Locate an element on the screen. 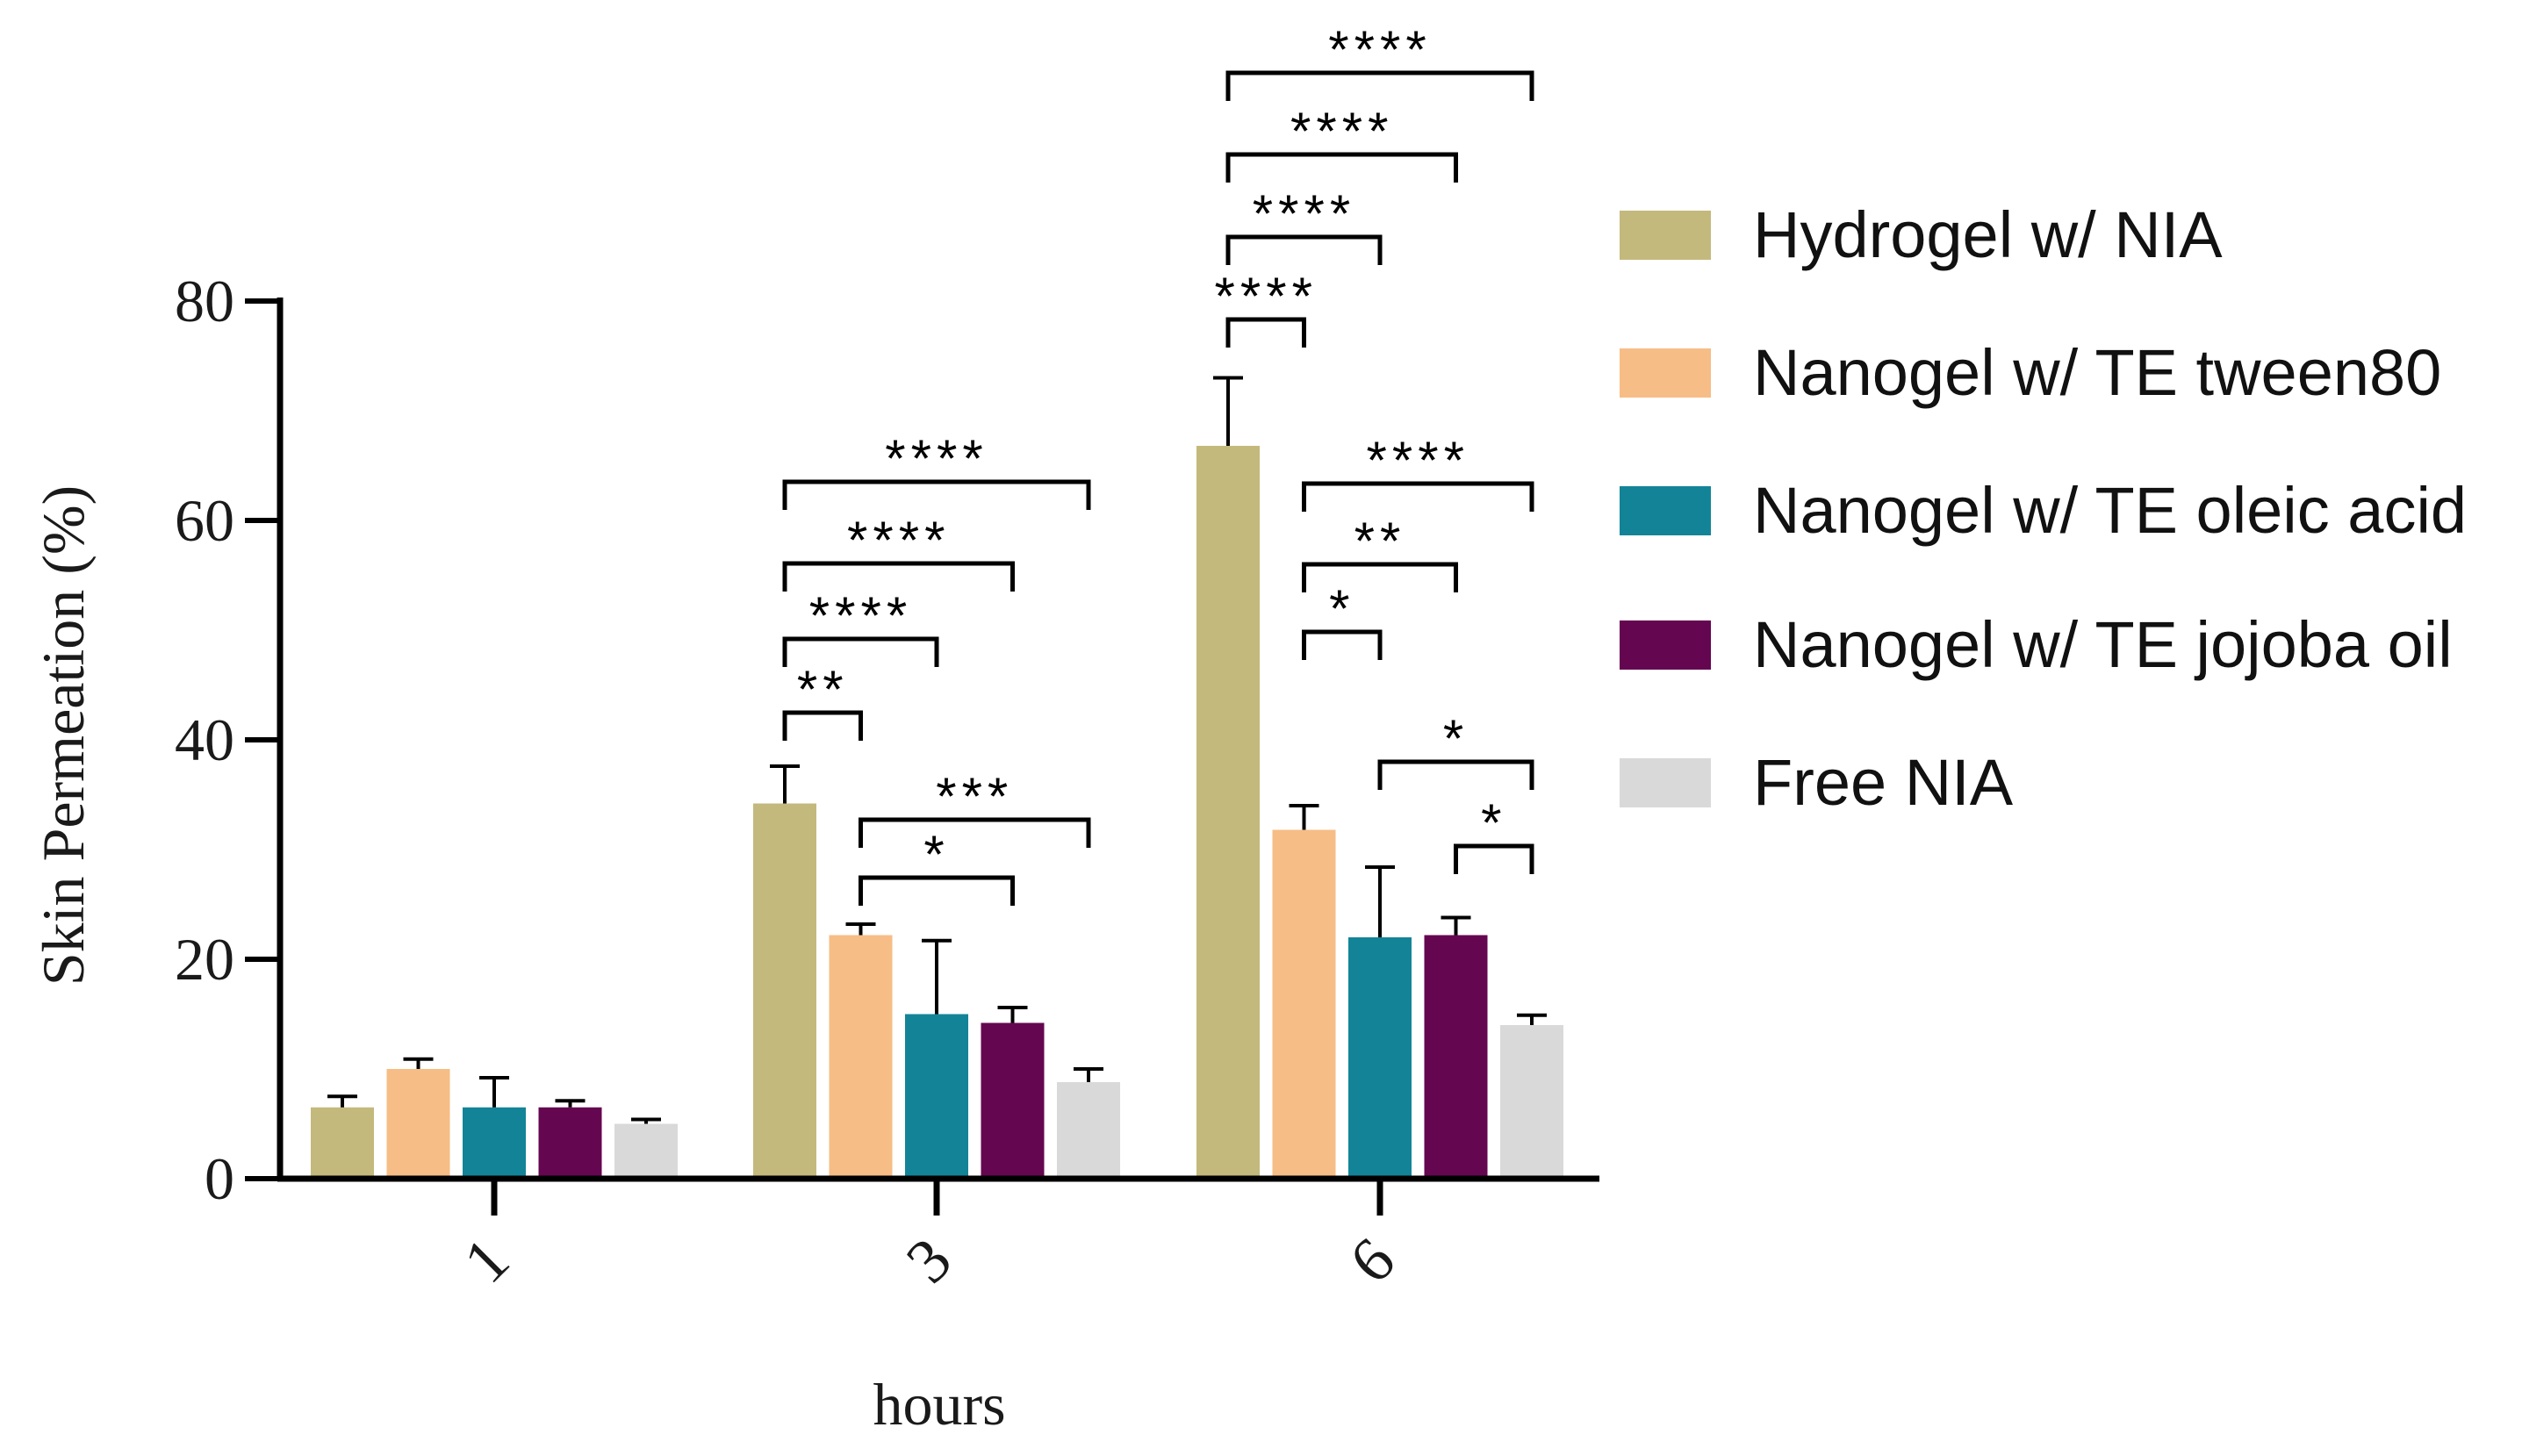 The image size is (2522, 1456). significance-bracket-1: **** is located at coordinates (860, 626).